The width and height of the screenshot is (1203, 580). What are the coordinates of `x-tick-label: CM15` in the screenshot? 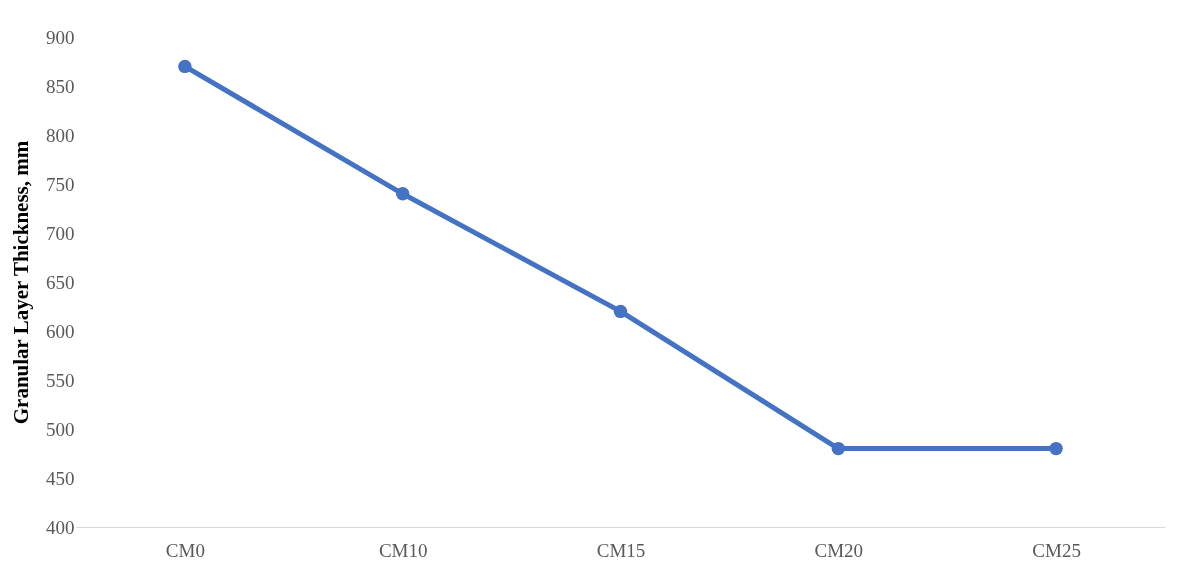 It's located at (621, 550).